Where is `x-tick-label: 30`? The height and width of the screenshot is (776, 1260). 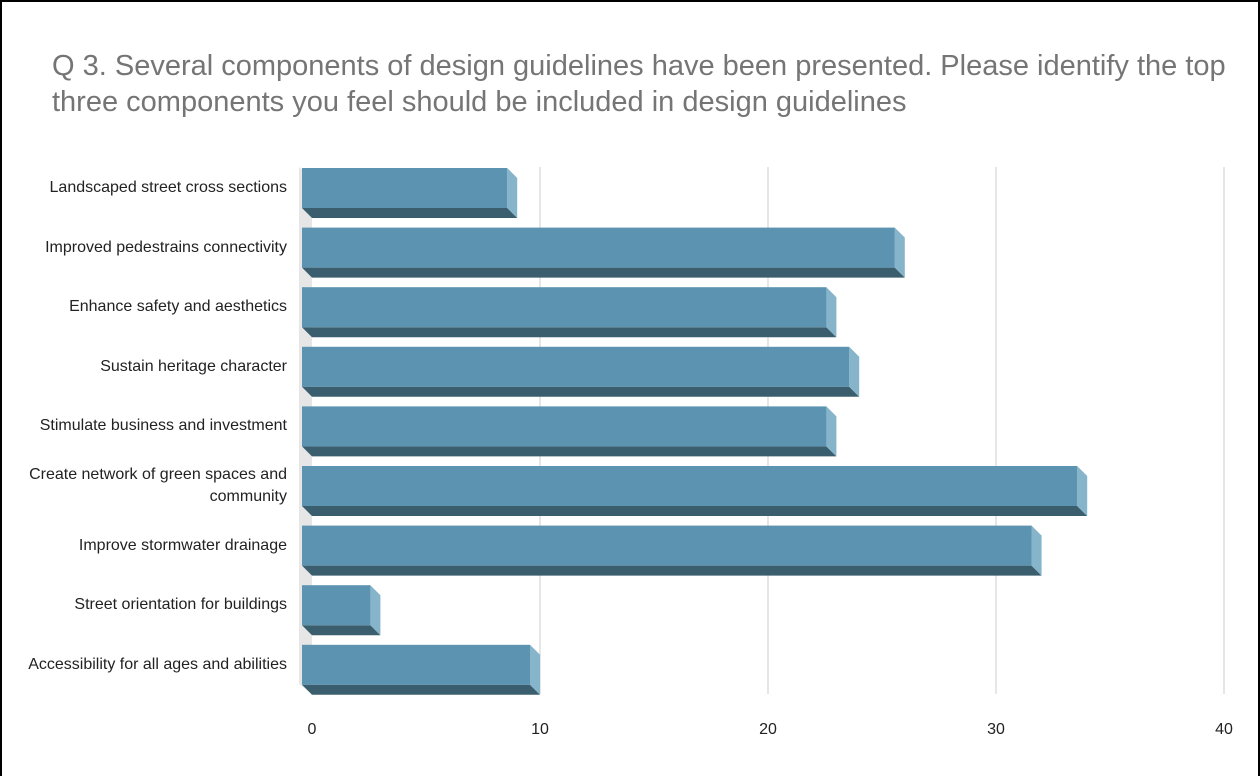
x-tick-label: 30 is located at coordinates (996, 729).